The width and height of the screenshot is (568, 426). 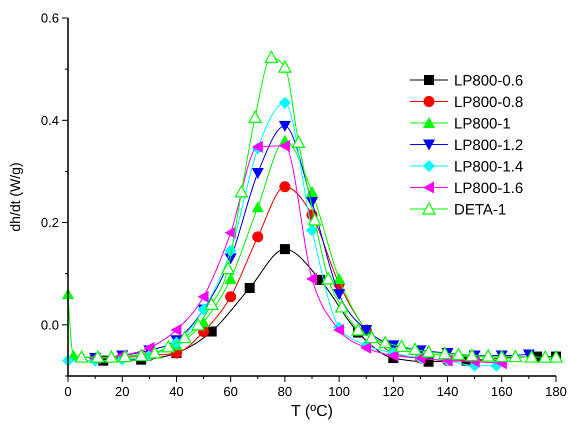 I want to click on legend-label: LP800-1, so click(x=482, y=123).